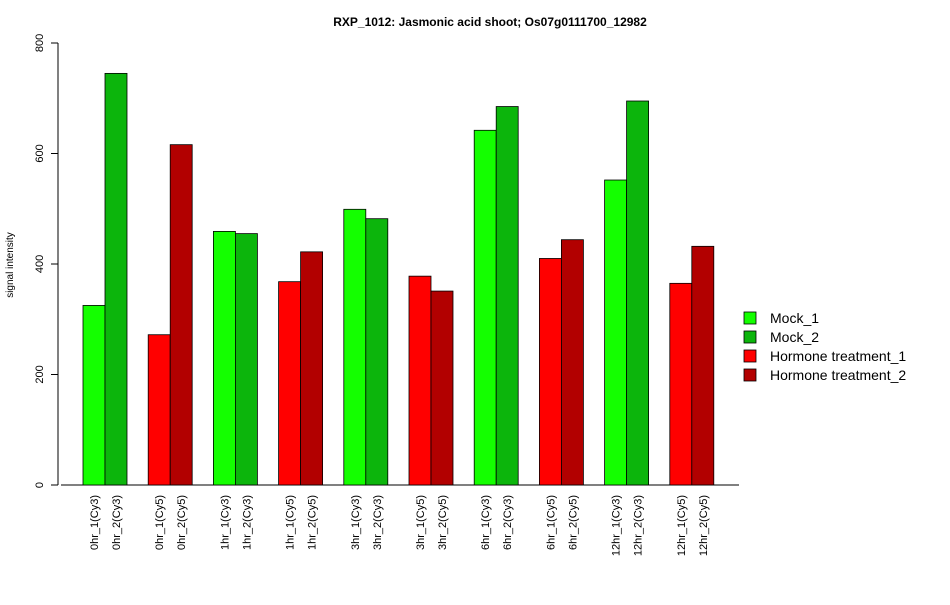 This screenshot has height=605, width=950. I want to click on y-axis: 0 200 400 600 800, so click(46, 261).